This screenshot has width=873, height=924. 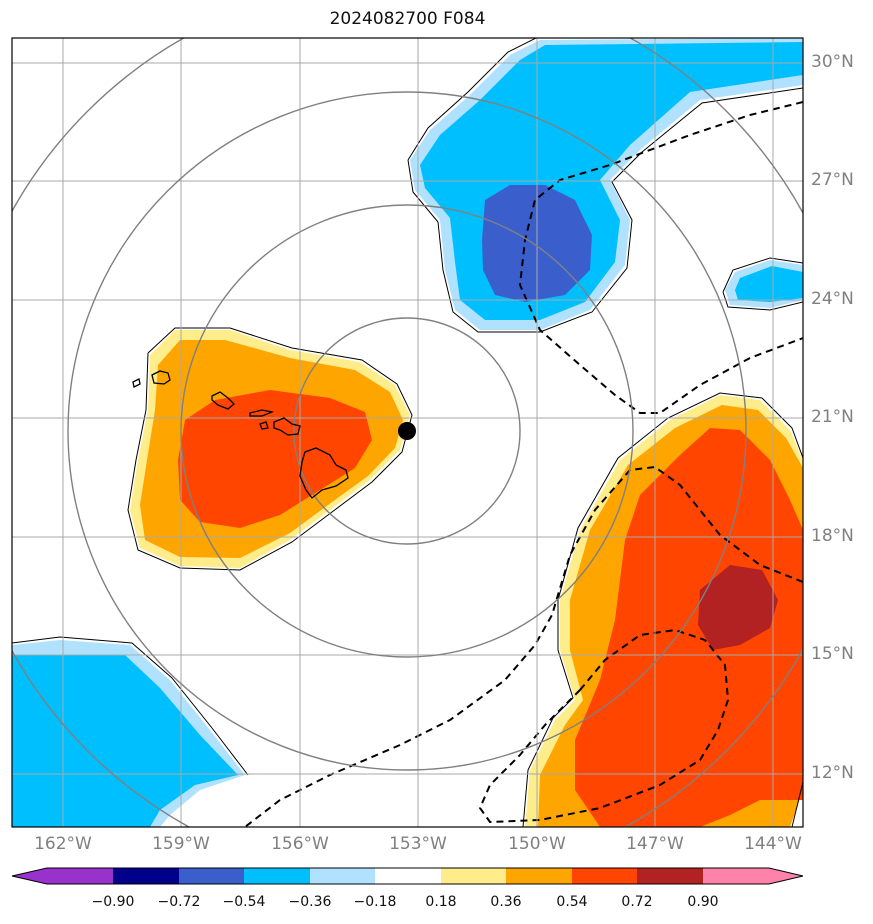 I want to click on maui-island, so click(x=287, y=426).